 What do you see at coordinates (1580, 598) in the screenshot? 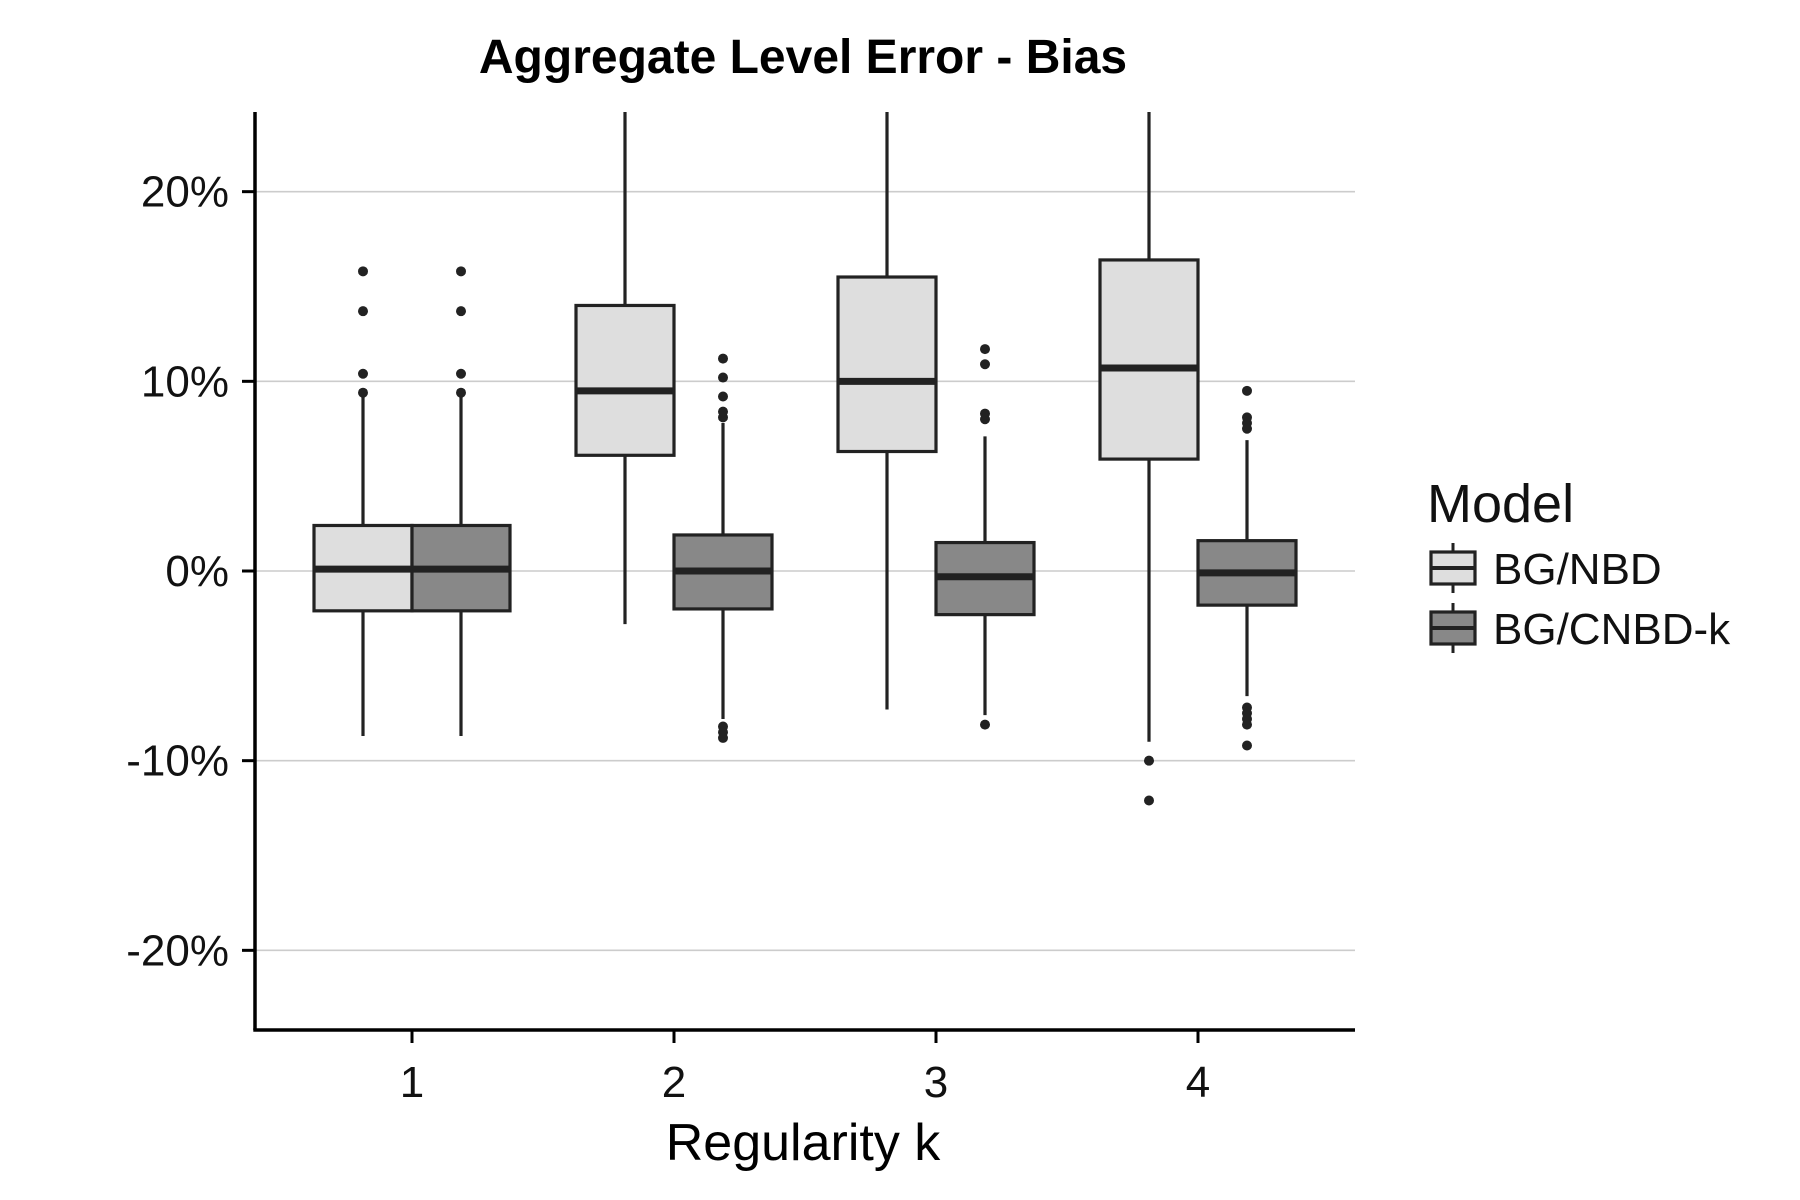
I see `legend-items: BG/NBD BG/CNBD-k` at bounding box center [1580, 598].